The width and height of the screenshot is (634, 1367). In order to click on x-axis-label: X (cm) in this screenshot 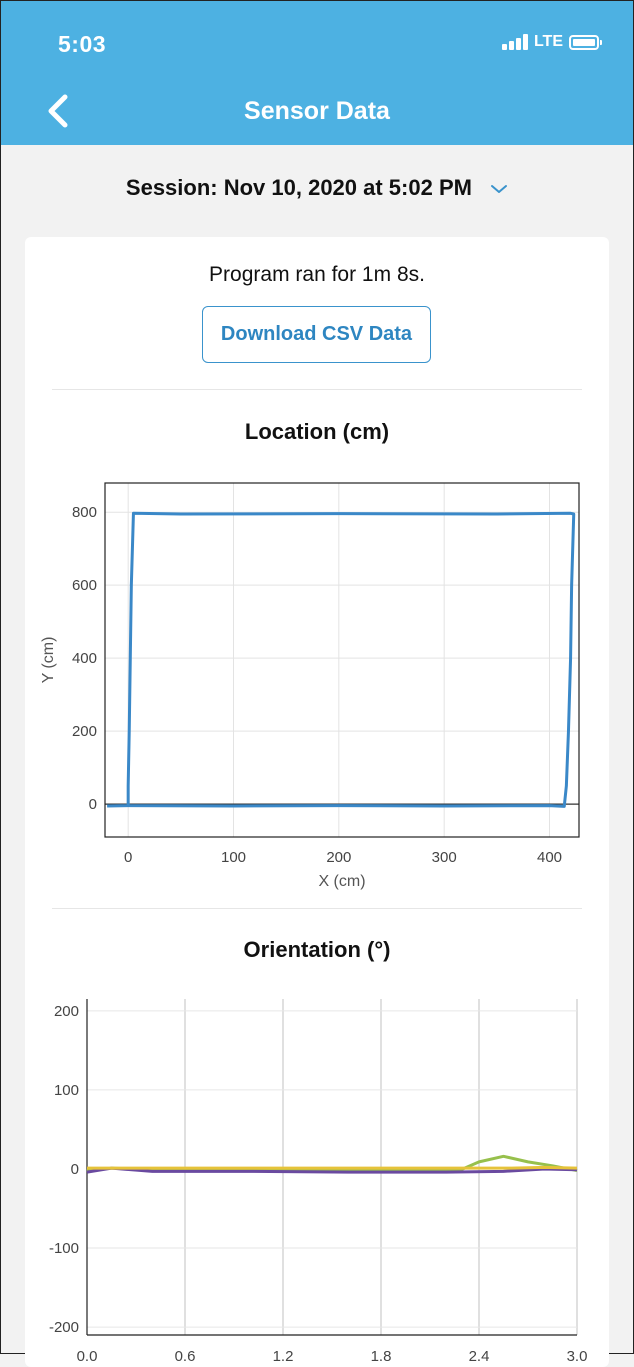, I will do `click(341, 881)`.